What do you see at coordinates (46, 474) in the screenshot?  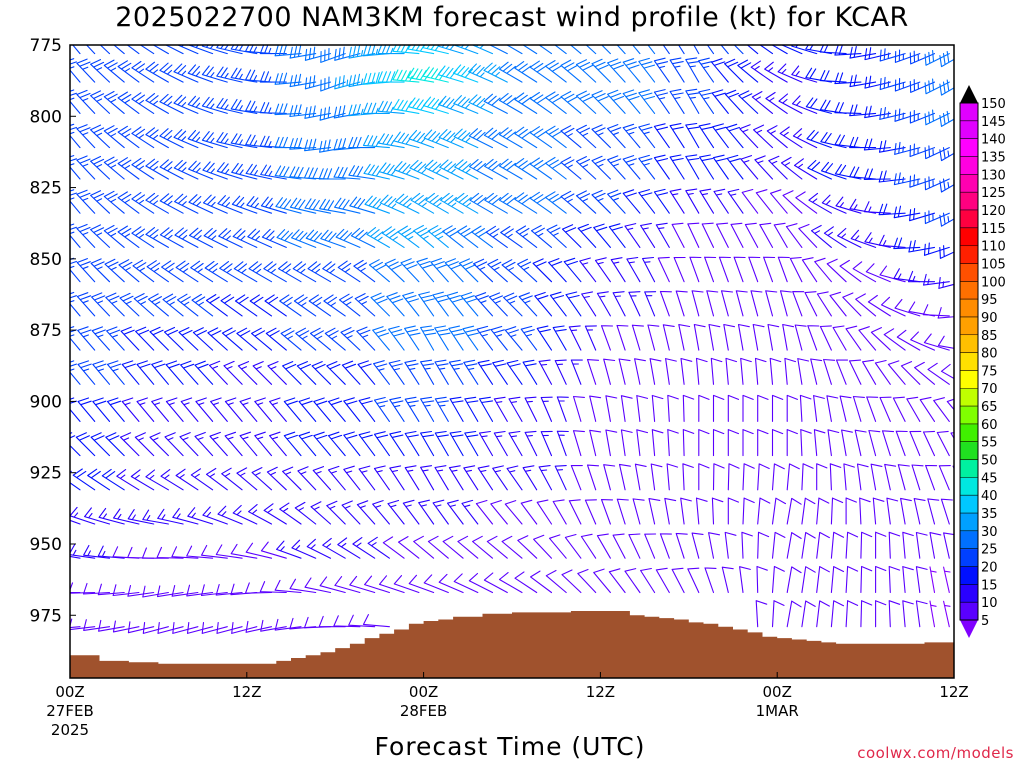 I see `y-tick-label: 925` at bounding box center [46, 474].